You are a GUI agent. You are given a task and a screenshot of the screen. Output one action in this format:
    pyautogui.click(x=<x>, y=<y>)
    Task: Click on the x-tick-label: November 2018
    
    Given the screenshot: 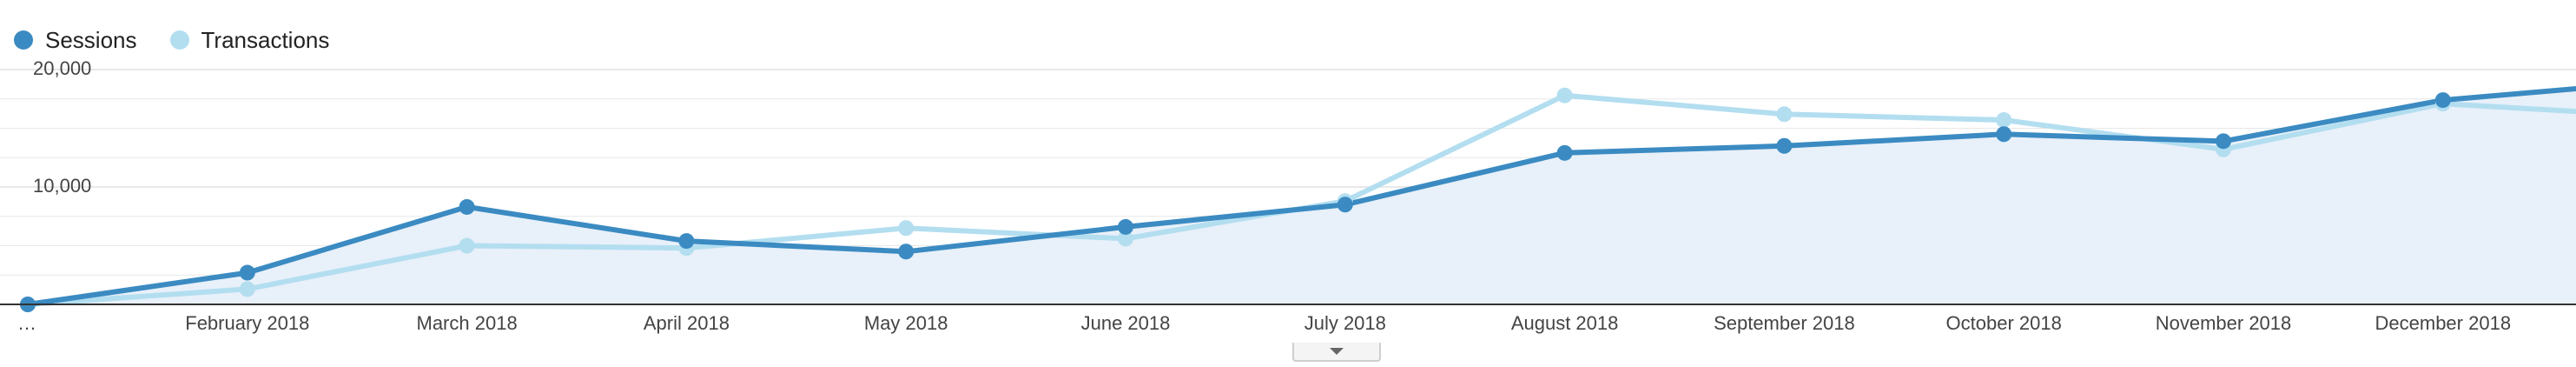 What is the action you would take?
    pyautogui.click(x=2224, y=323)
    